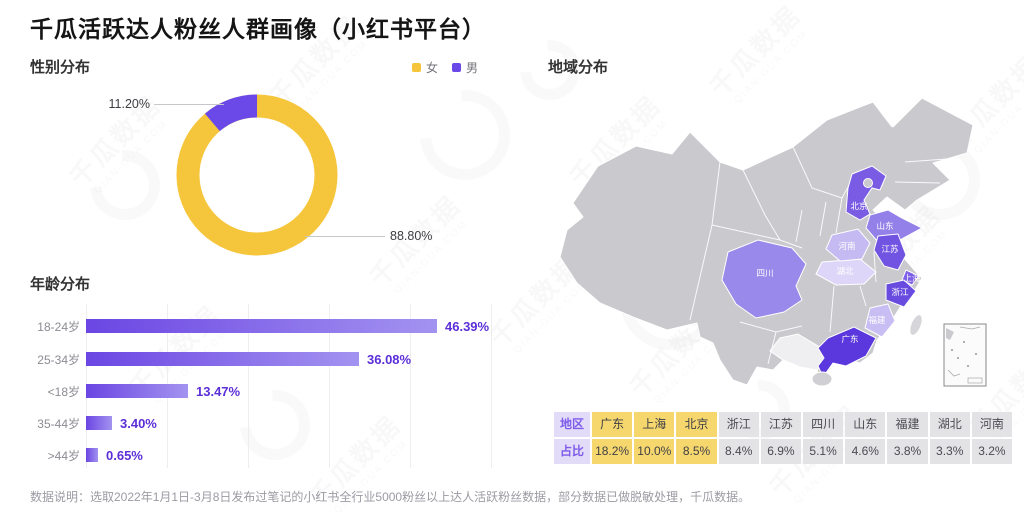 The image size is (1024, 512). I want to click on legend-item-female: 女, so click(425, 67).